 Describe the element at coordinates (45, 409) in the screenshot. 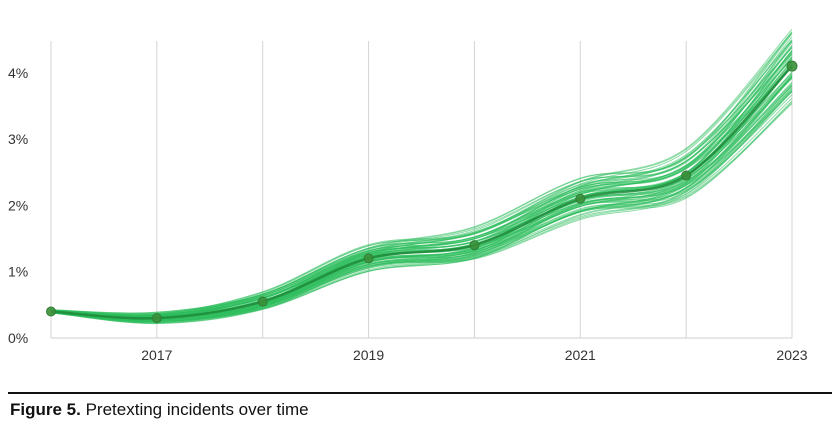

I see `figure-label: Figure 5.` at that location.